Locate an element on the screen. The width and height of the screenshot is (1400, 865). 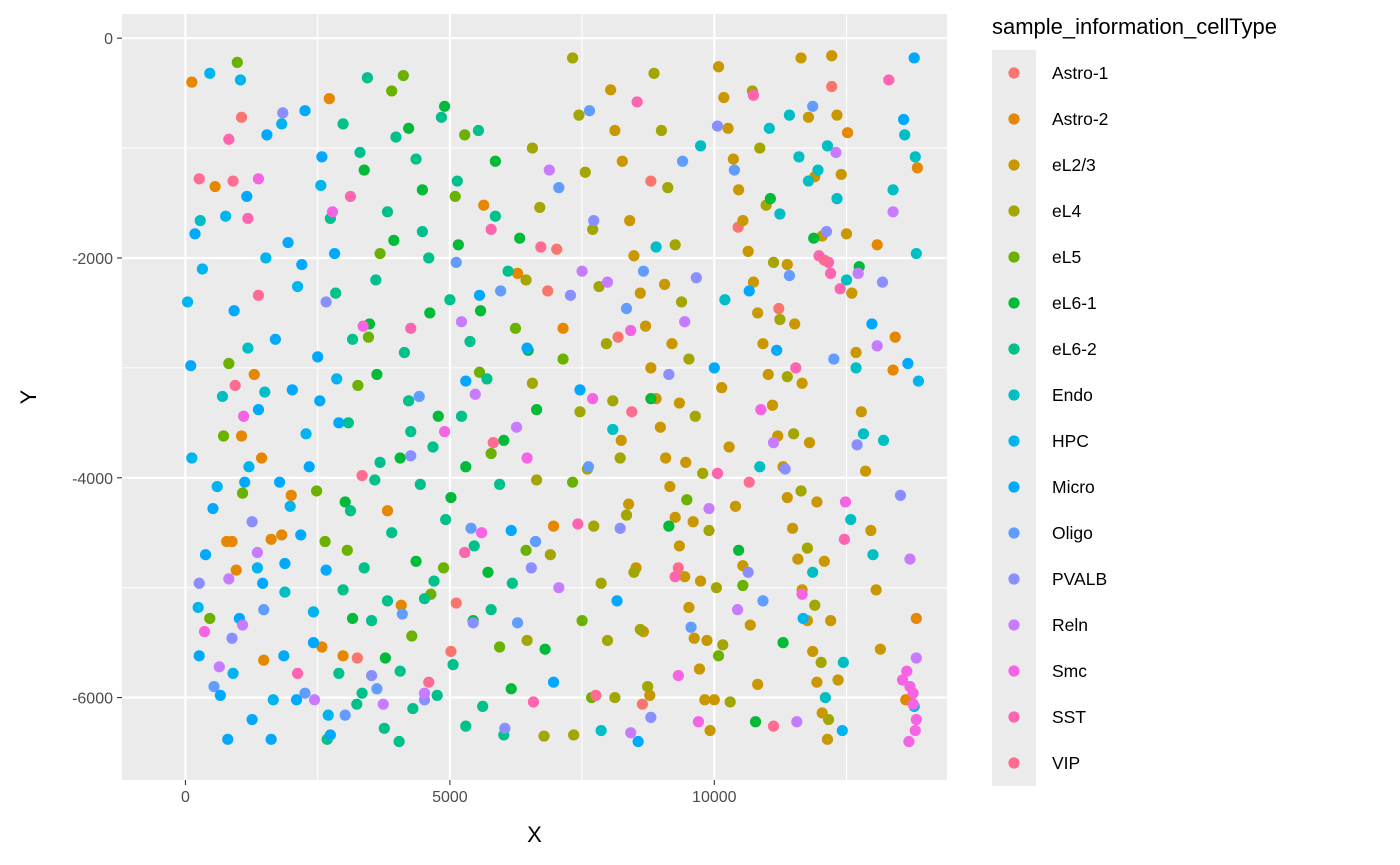
x-tick-label: 5000 is located at coordinates (450, 797).